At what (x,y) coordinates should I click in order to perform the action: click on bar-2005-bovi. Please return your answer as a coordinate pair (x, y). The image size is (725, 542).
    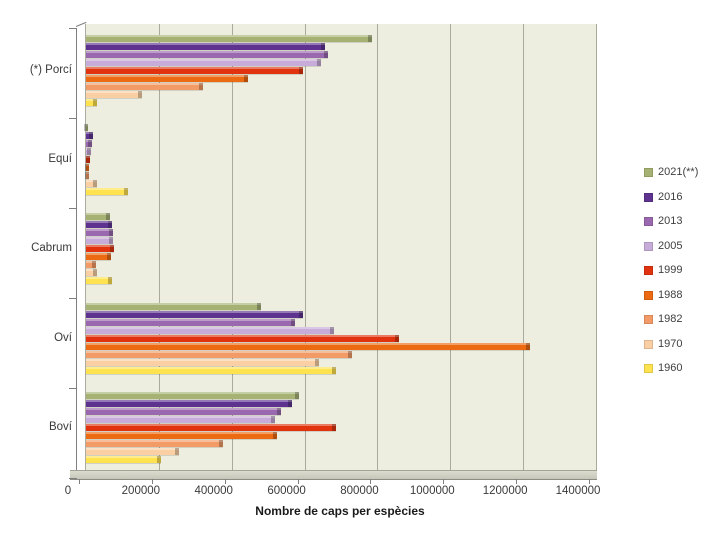
    Looking at the image, I should click on (181, 419).